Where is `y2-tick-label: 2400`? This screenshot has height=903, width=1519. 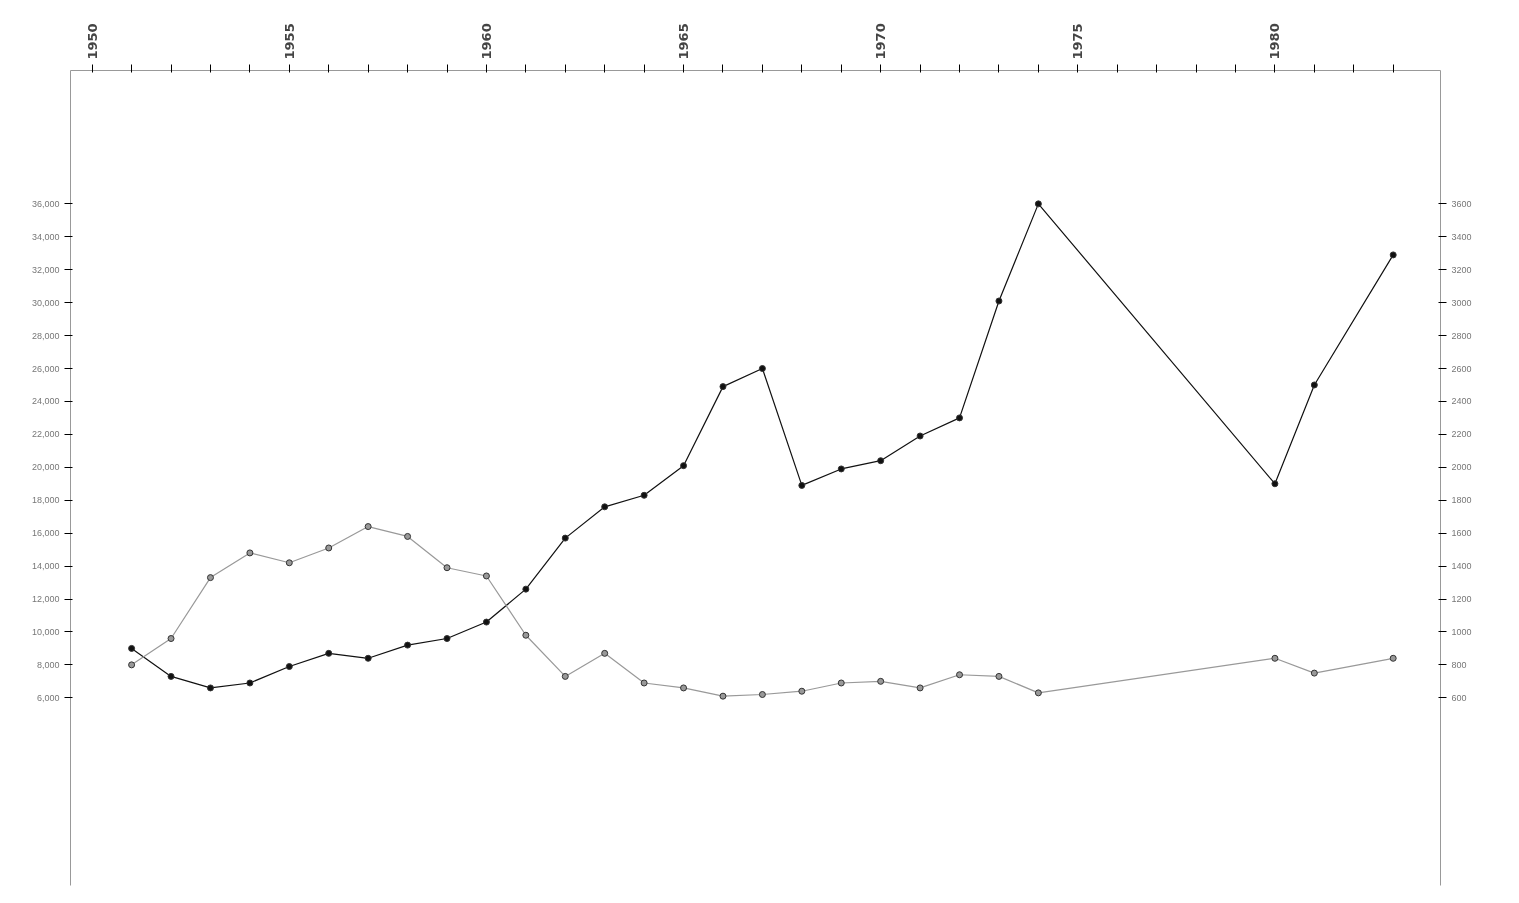 y2-tick-label: 2400 is located at coordinates (1461, 401).